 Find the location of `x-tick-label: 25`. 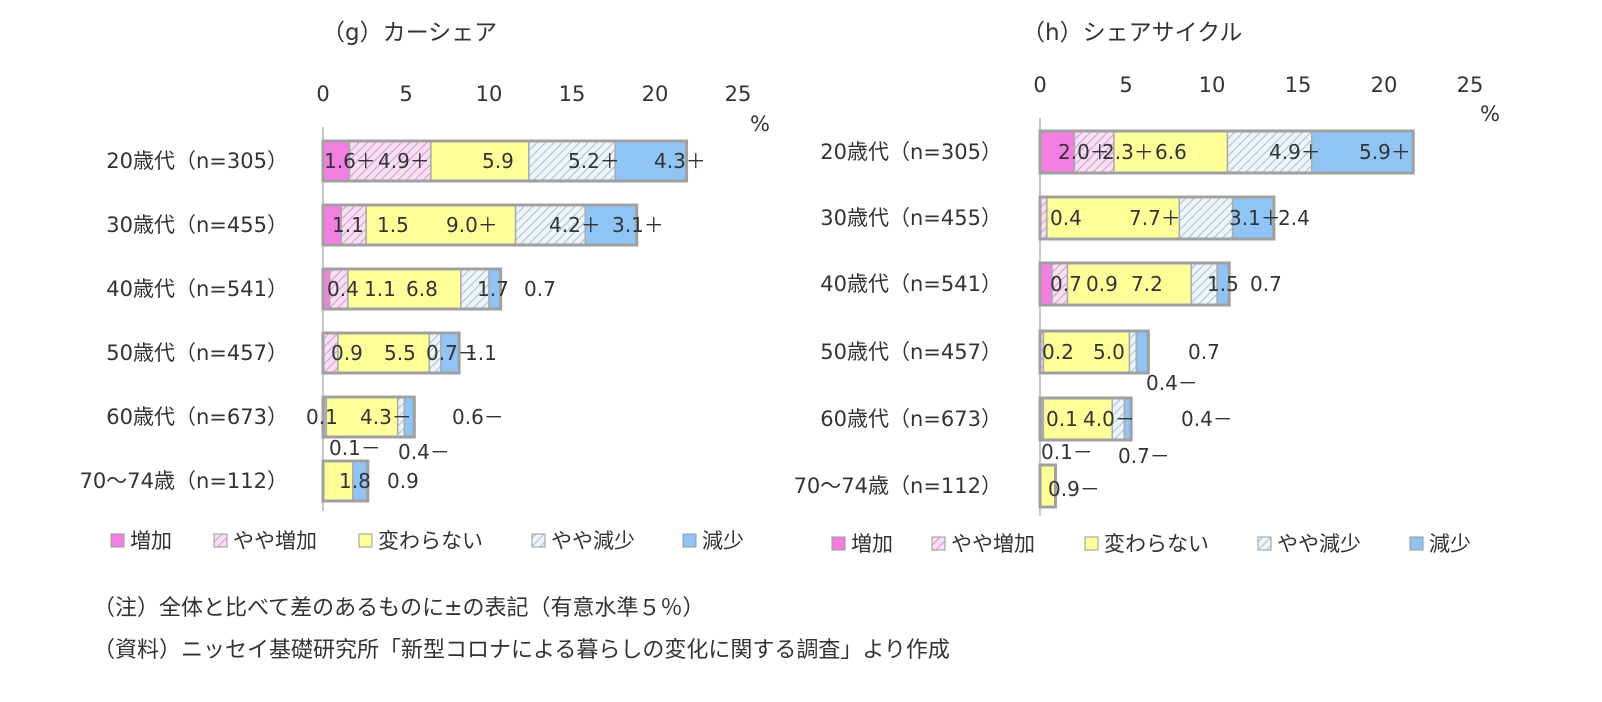

x-tick-label: 25 is located at coordinates (1470, 85).